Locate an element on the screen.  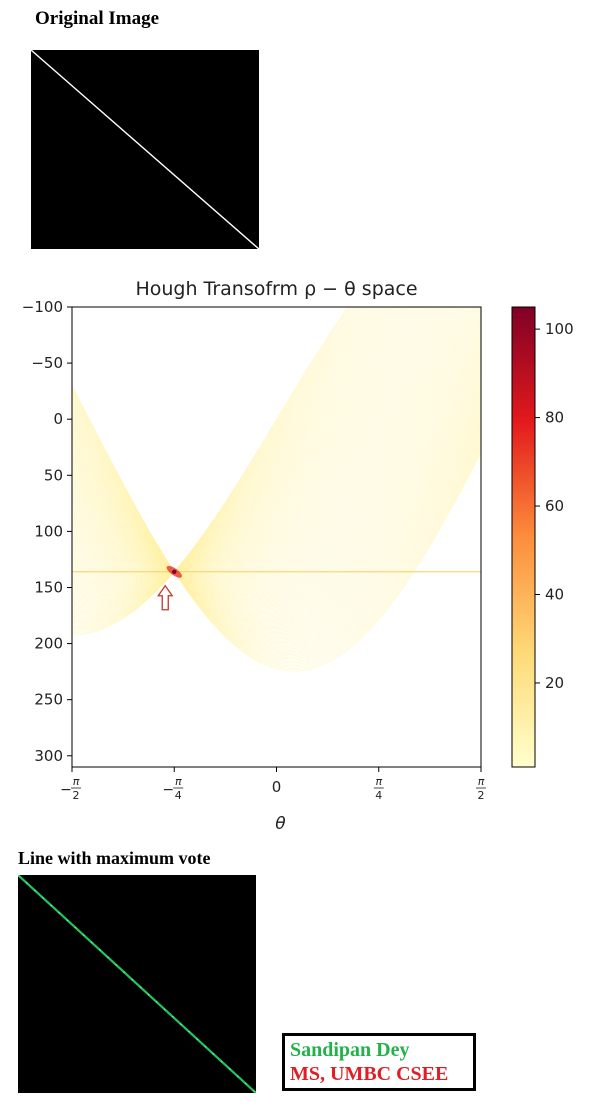
colorbar-tick-label: 80 is located at coordinates (554, 418).